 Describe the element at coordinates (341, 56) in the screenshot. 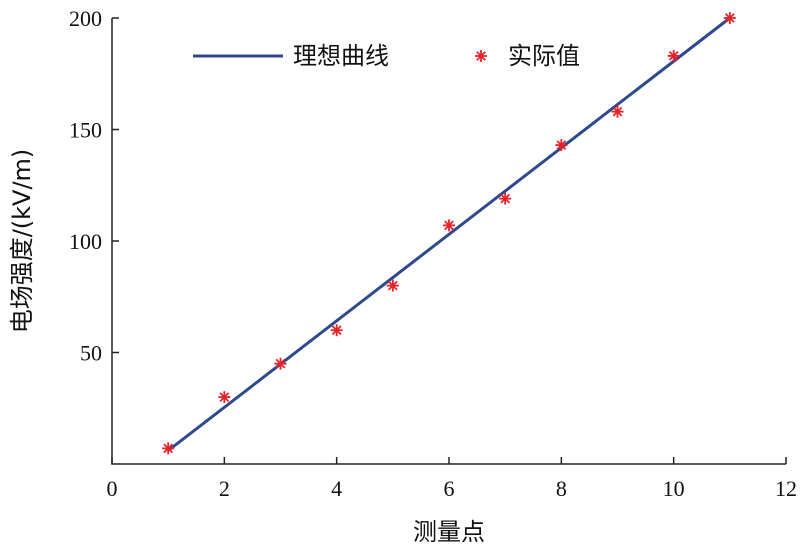

I see `legend-label-ideal: 理想曲线` at that location.